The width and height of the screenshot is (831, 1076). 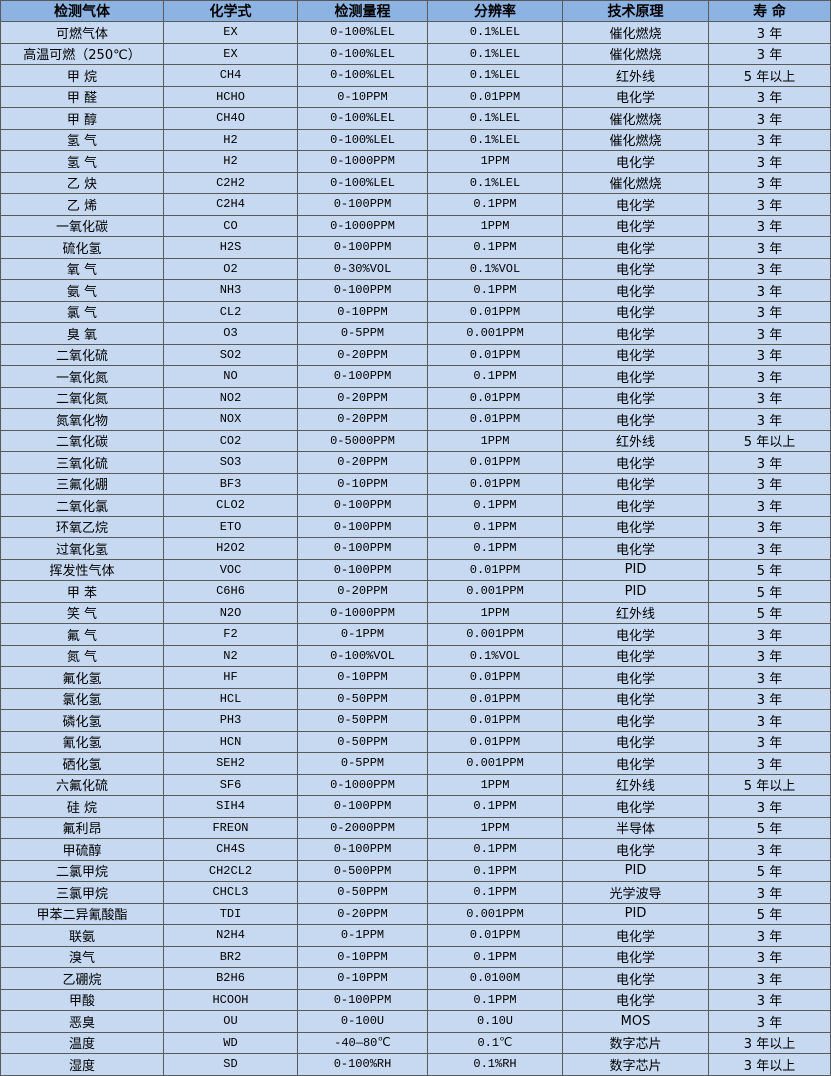 What do you see at coordinates (362, 268) in the screenshot?
I see `cell-range: 0-30%VOL` at bounding box center [362, 268].